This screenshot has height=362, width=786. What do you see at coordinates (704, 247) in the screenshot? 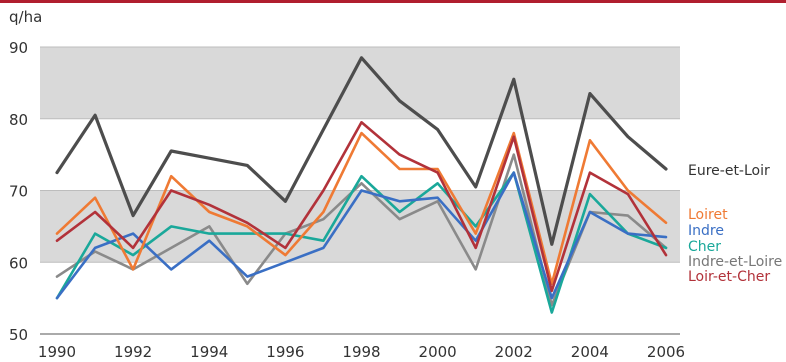
I see `legend-label: Cher` at bounding box center [704, 247].